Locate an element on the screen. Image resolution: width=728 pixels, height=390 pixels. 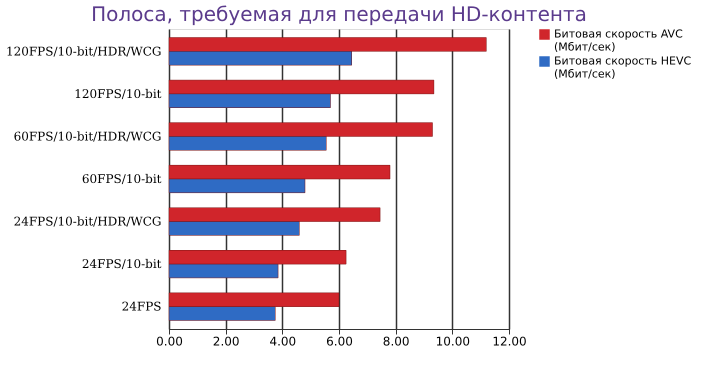
y-tick-label: 120FPS/10-bit is located at coordinates (118, 93).